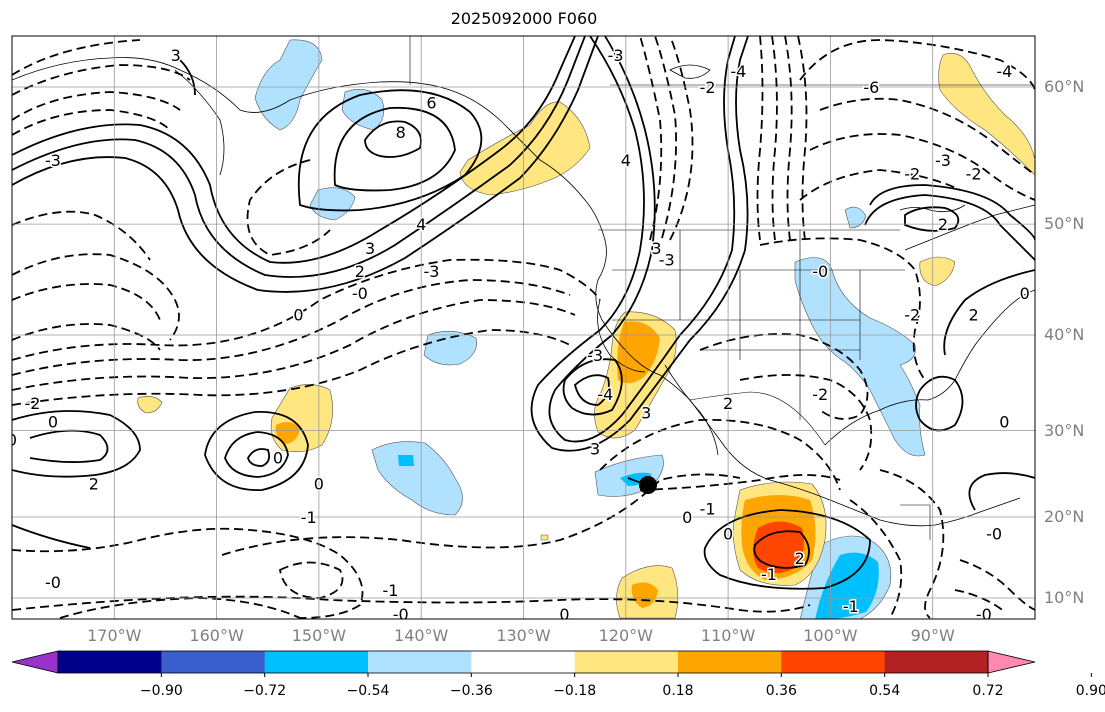 Image resolution: width=1105 pixels, height=712 pixels. I want to click on shading-pos-midpac, so click(301, 418).